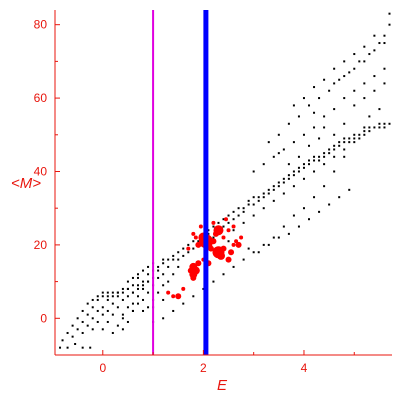 This screenshot has height=405, width=400. Describe the element at coordinates (41, 245) in the screenshot. I see `y-tick-label: 20` at that location.